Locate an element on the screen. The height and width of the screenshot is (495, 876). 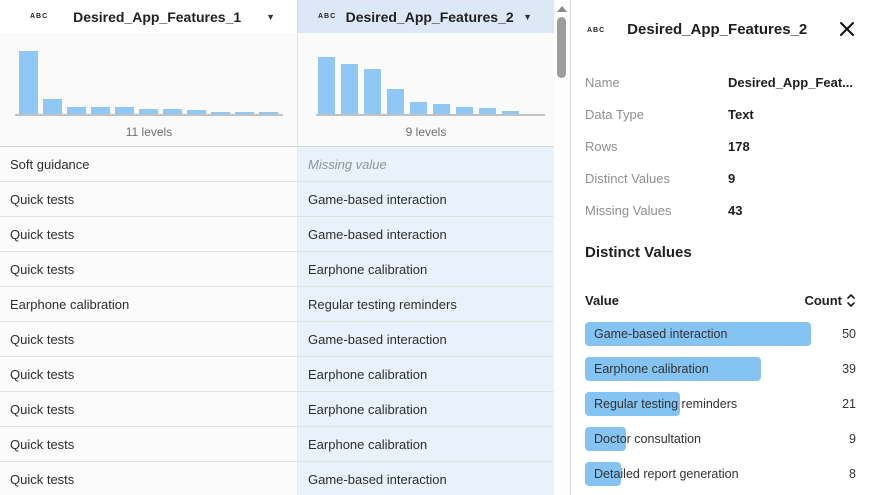
distinct-value-count: 21 is located at coordinates (849, 403).